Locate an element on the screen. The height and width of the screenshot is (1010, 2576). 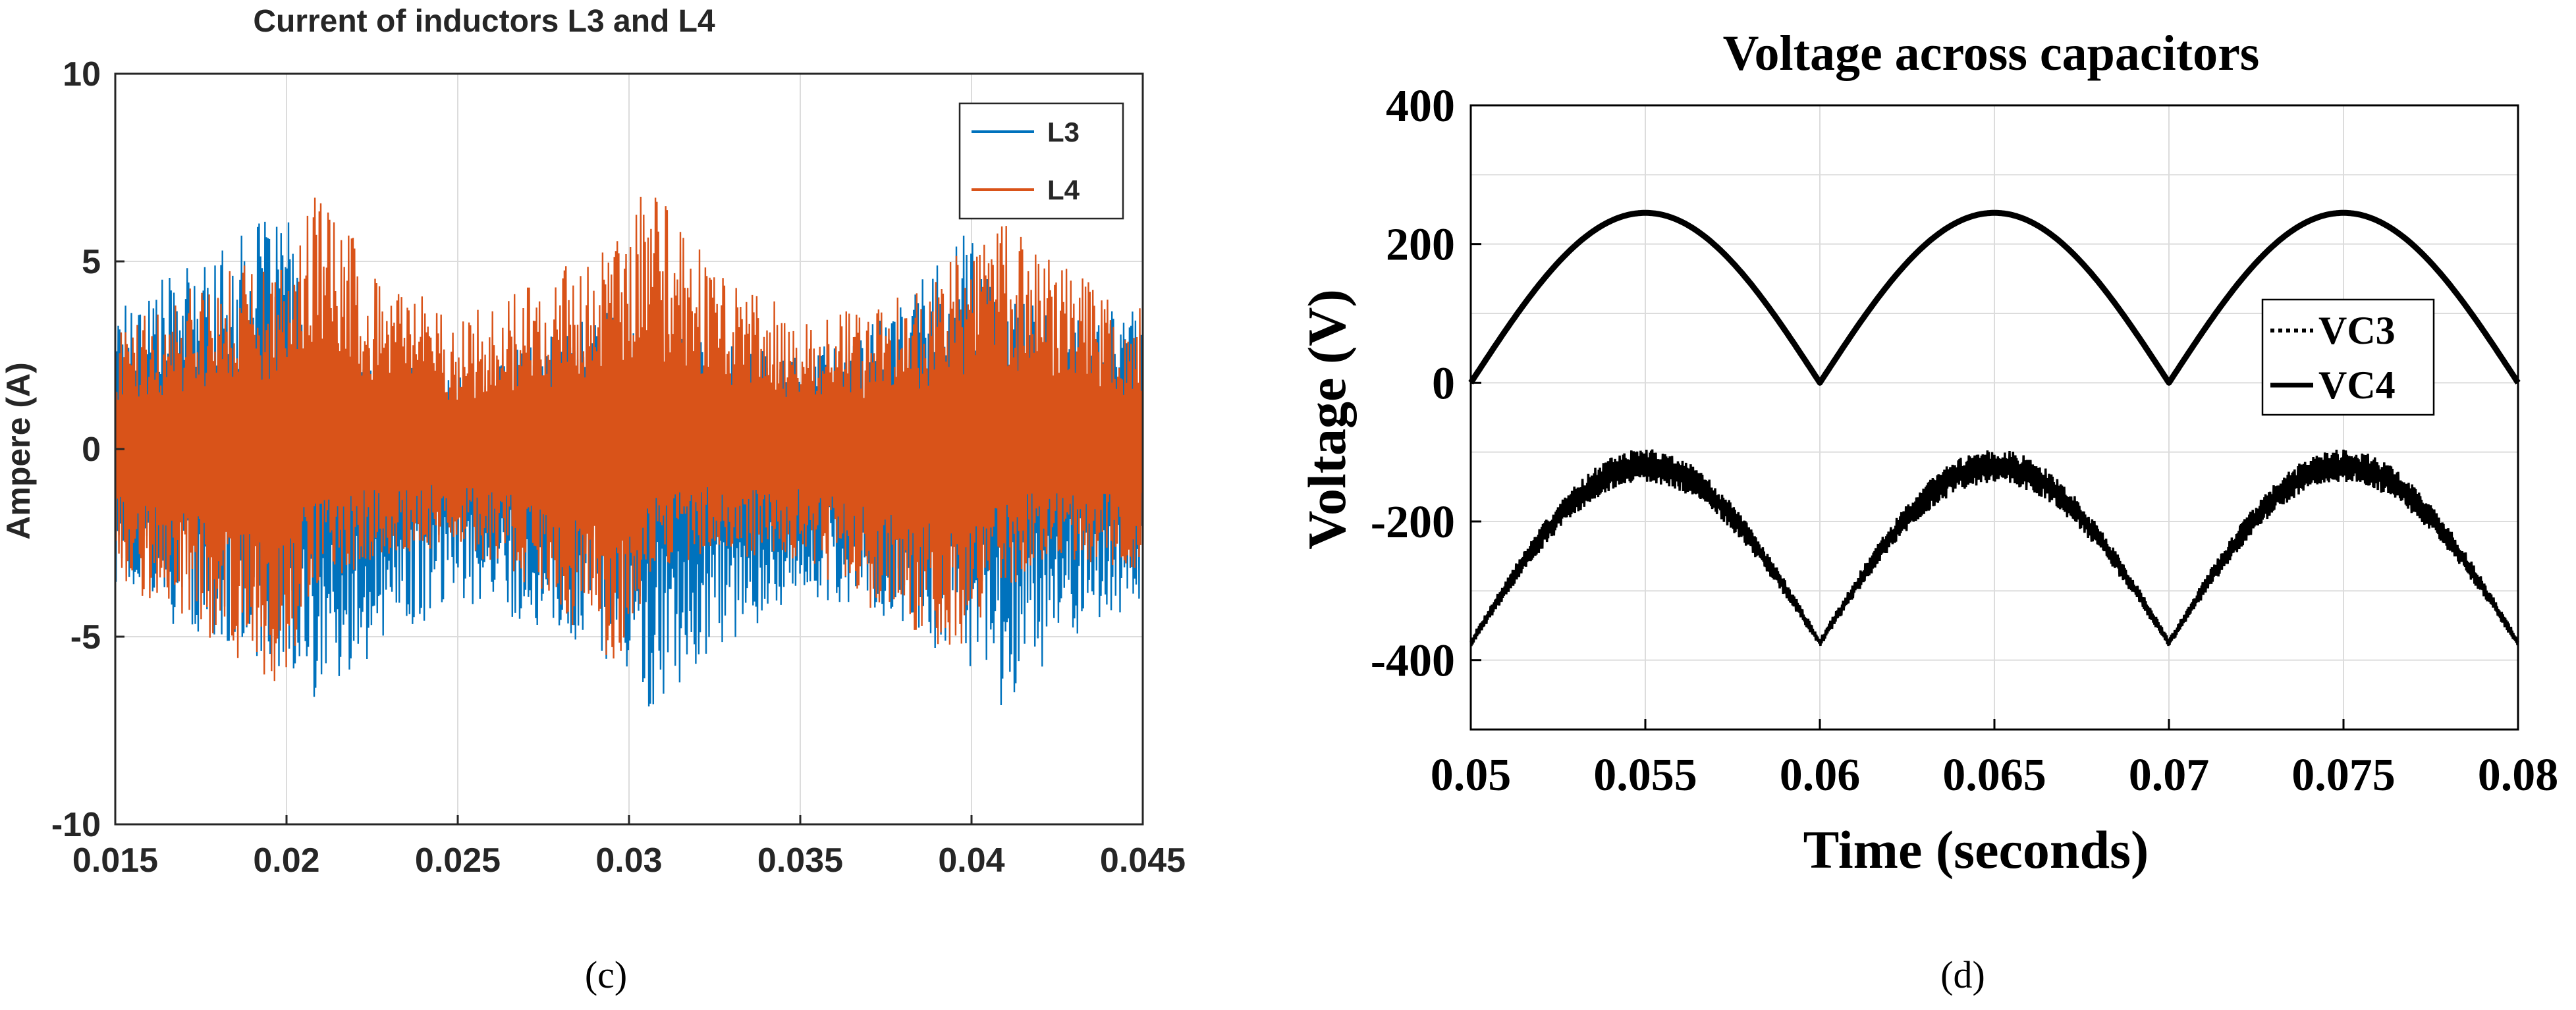
d-y-tick-label: 200 is located at coordinates (1420, 245).